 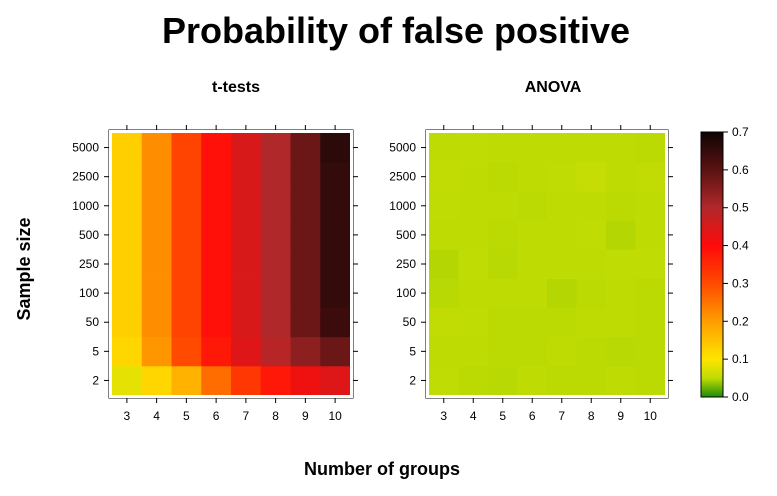 I want to click on heatmap-cell-anova-n2500-g4, so click(x=473, y=177).